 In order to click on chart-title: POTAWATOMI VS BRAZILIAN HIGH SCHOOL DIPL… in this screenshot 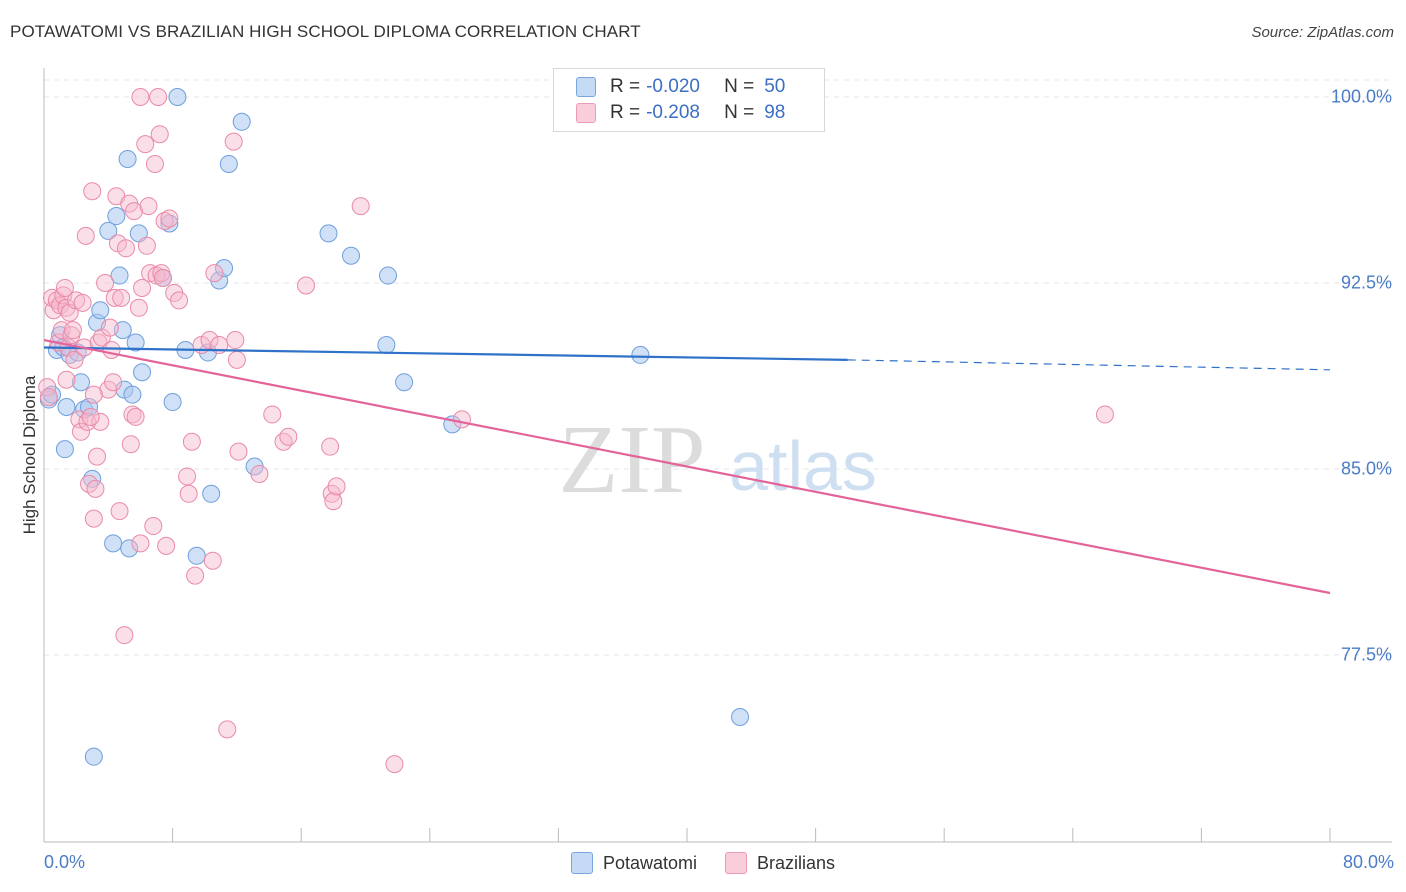, I will do `click(325, 31)`.